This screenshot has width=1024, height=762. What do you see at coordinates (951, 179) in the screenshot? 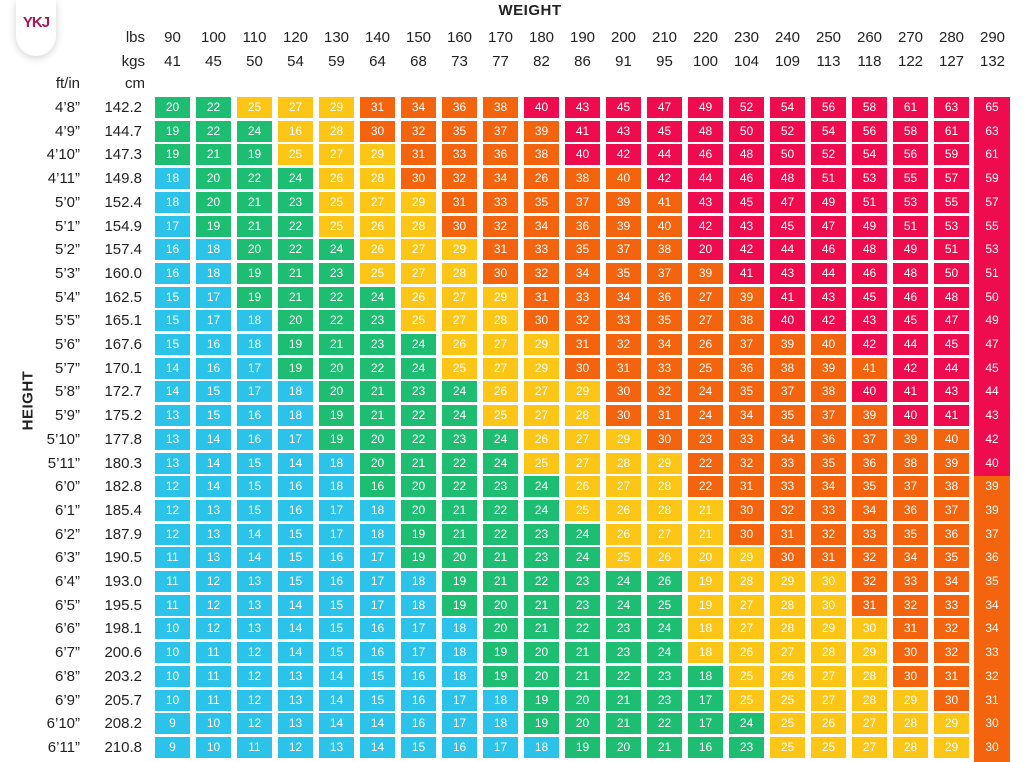
I see `bmi-cell: 57` at bounding box center [951, 179].